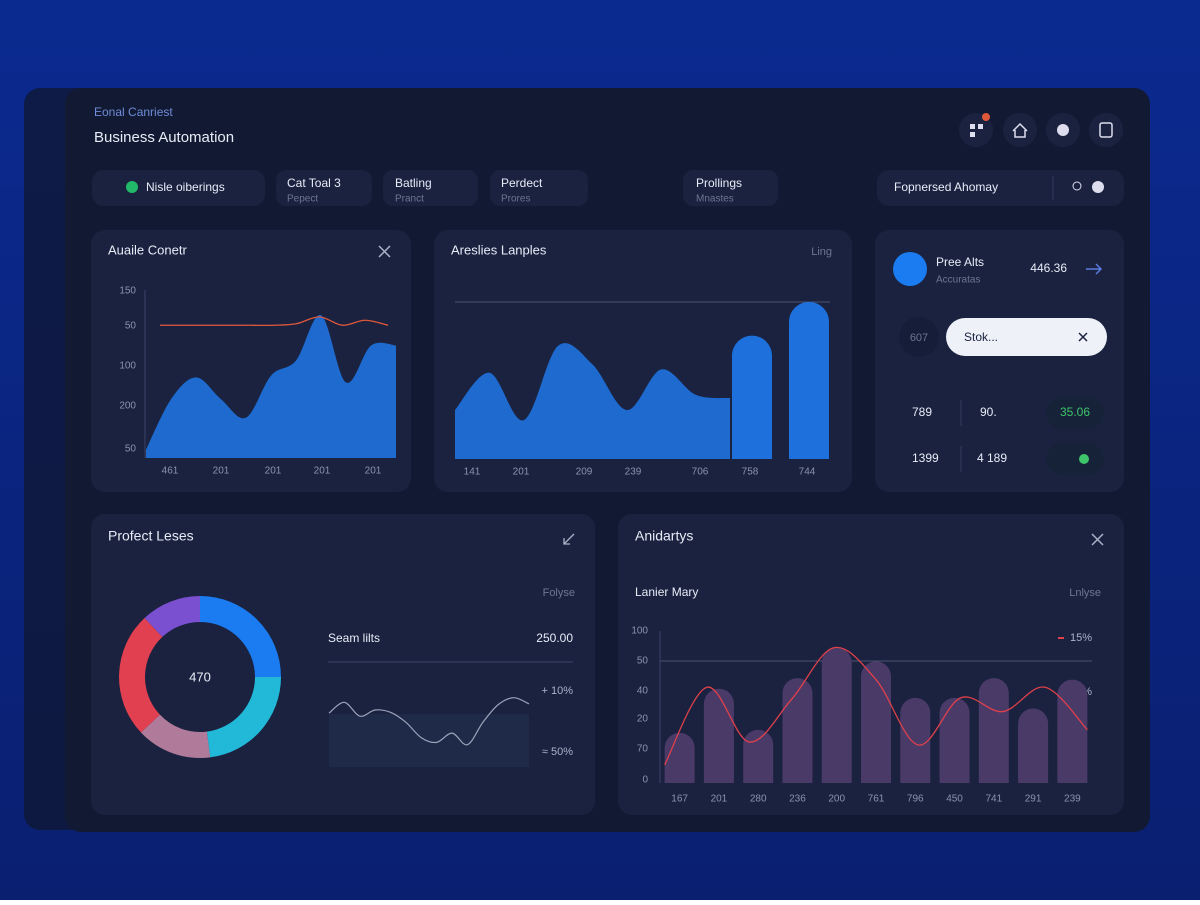 This screenshot has height=905, width=1200. What do you see at coordinates (1085, 593) in the screenshot?
I see `panel-corner: Lnlyse` at bounding box center [1085, 593].